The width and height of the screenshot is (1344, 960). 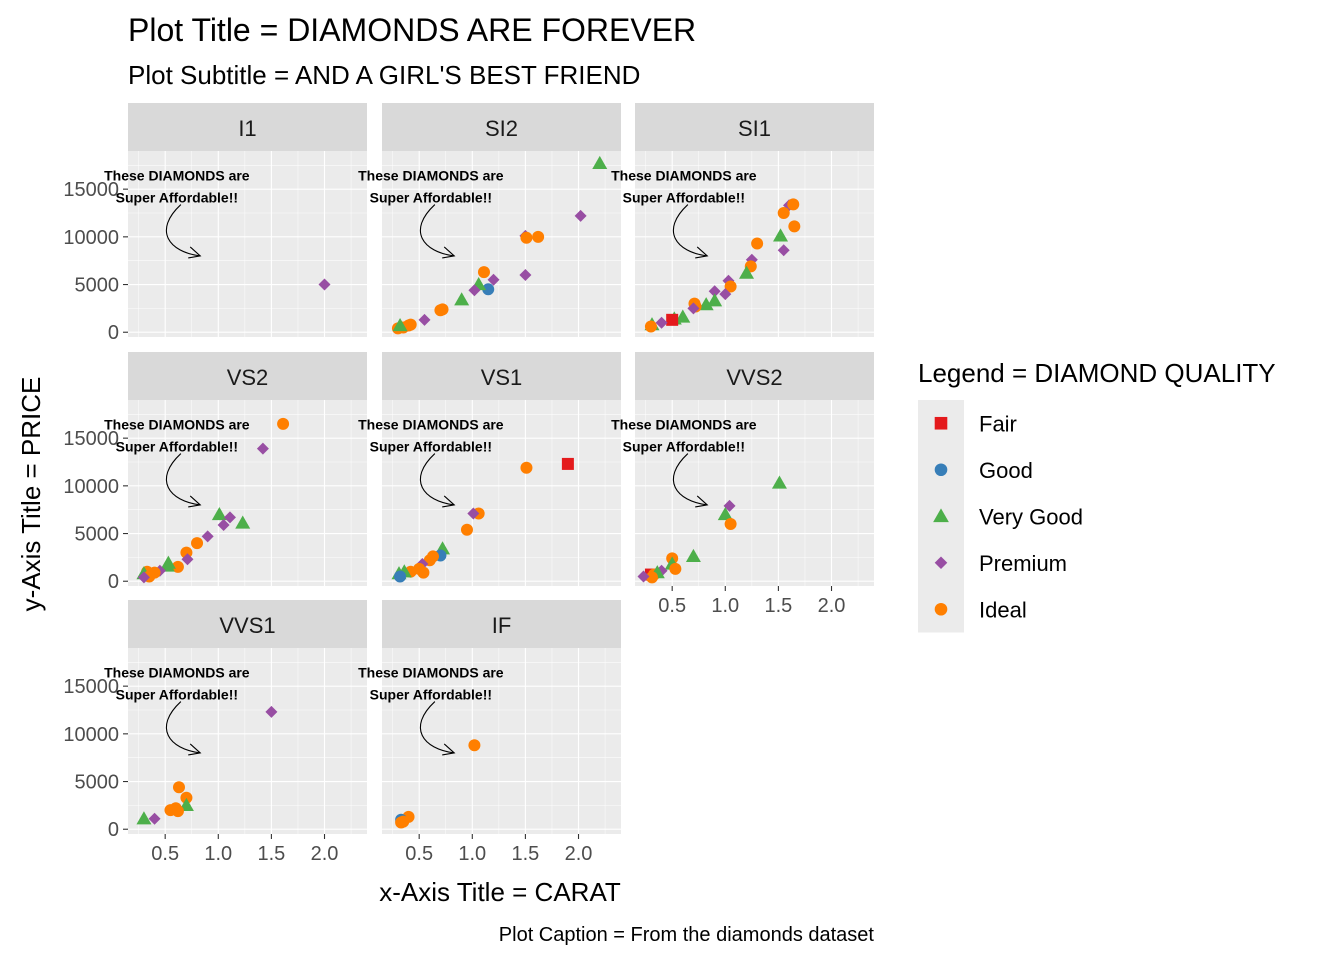 I want to click on legend-label: Very Good, so click(x=1031, y=516).